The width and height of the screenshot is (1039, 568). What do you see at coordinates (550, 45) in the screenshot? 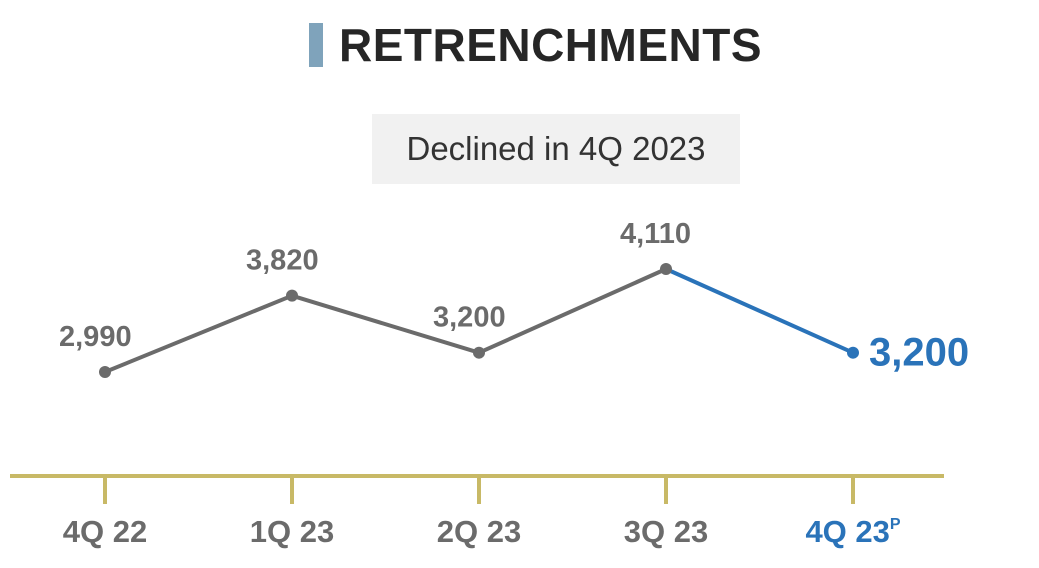
I see `chart-title: RETRENCHMENTS` at bounding box center [550, 45].